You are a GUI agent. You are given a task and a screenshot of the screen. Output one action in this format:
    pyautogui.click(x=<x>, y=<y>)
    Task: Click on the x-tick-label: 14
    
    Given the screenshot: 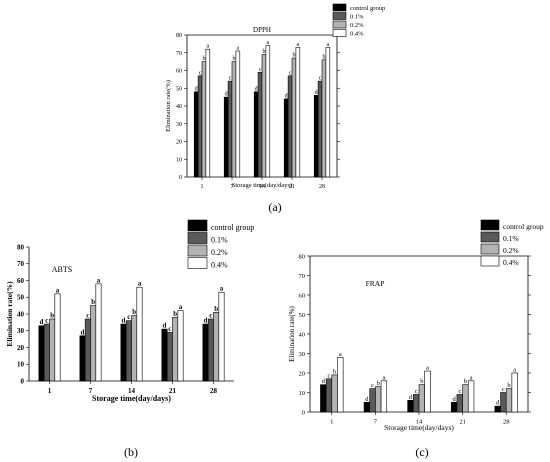 What is the action you would take?
    pyautogui.click(x=262, y=187)
    